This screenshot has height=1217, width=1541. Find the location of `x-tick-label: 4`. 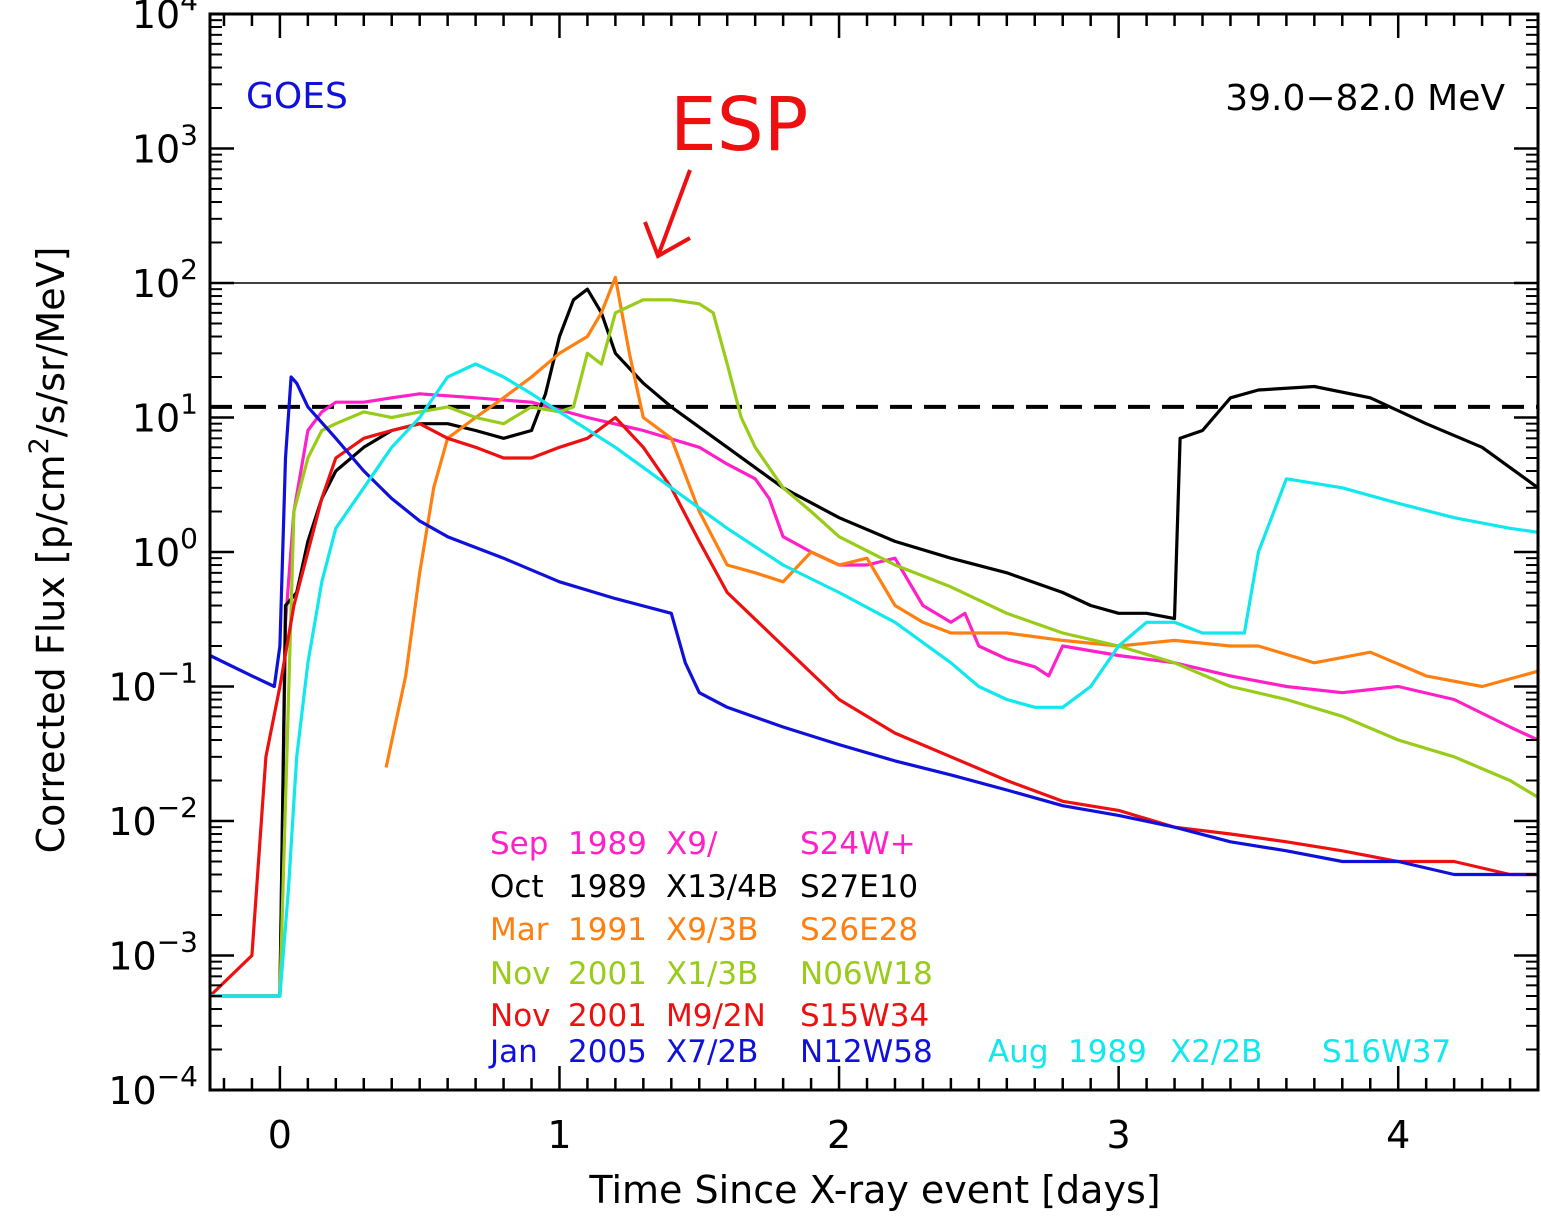

x-tick-label: 4 is located at coordinates (1398, 1135).